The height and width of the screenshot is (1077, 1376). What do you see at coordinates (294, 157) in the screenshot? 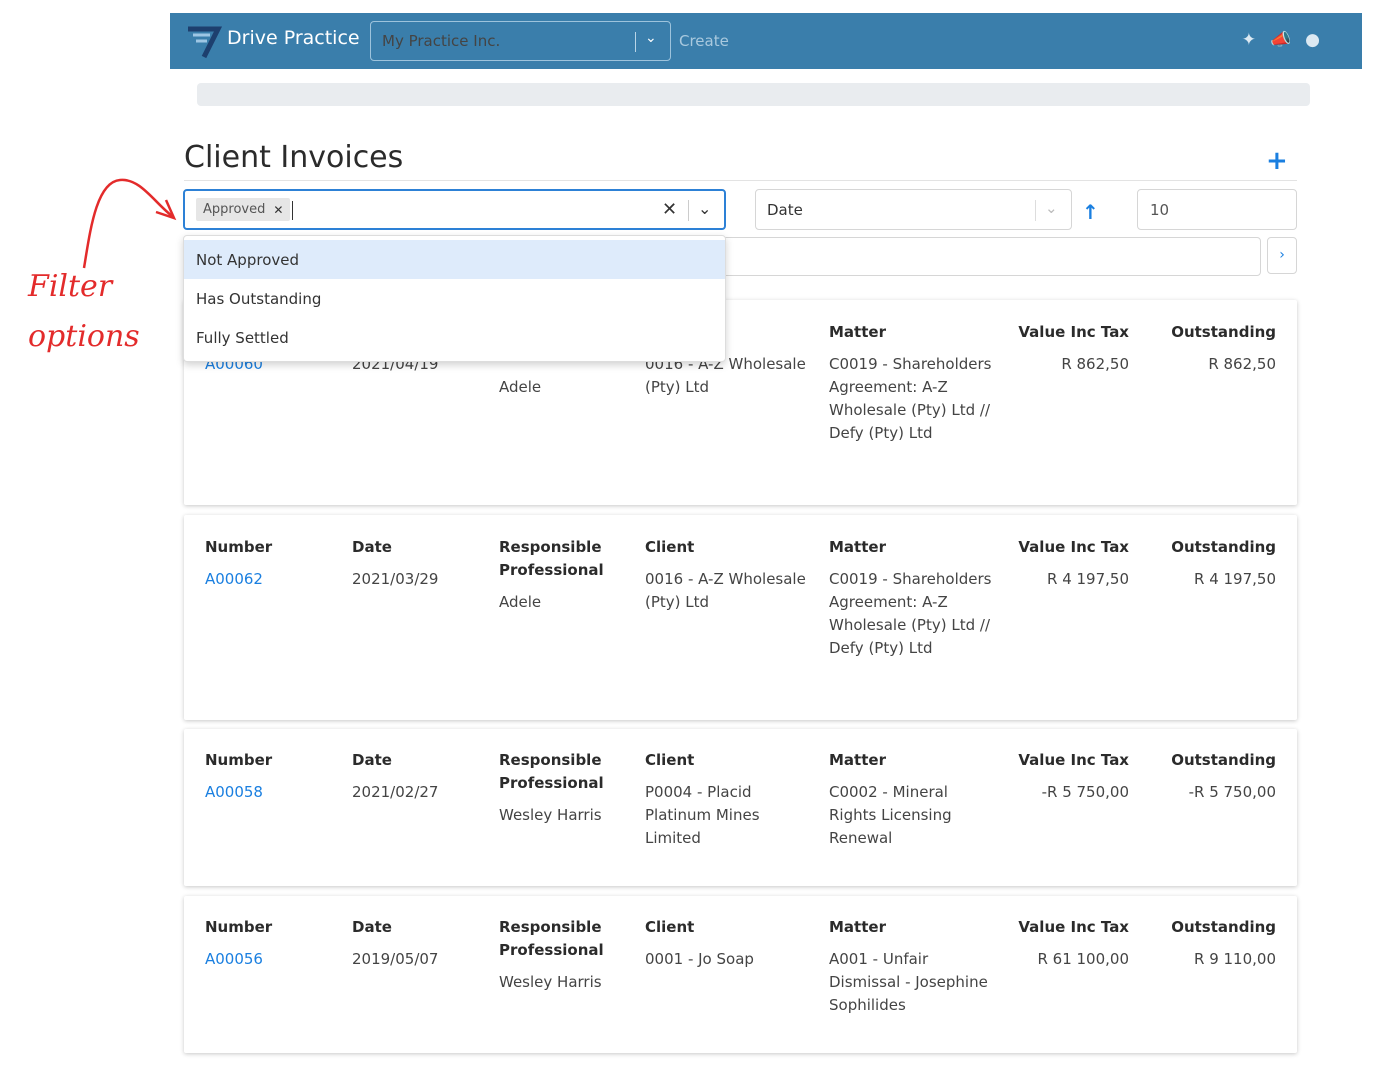
I see `page-title: Client Invoices` at bounding box center [294, 157].